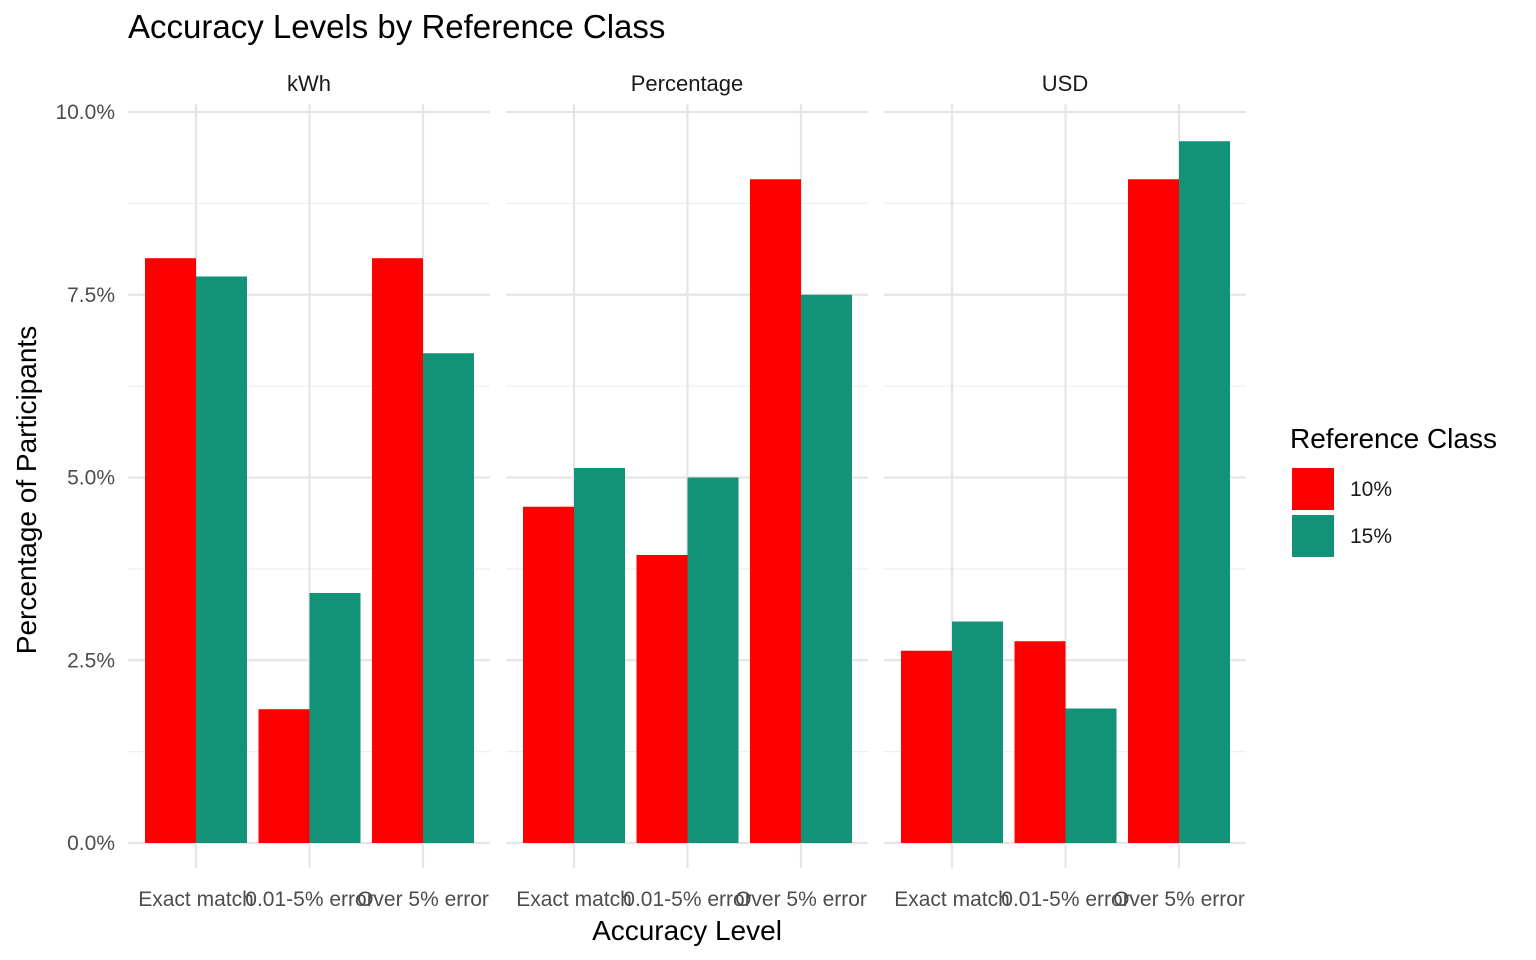 The width and height of the screenshot is (1536, 960). Describe the element at coordinates (309, 83) in the screenshot. I see `facet-label: kWh` at that location.